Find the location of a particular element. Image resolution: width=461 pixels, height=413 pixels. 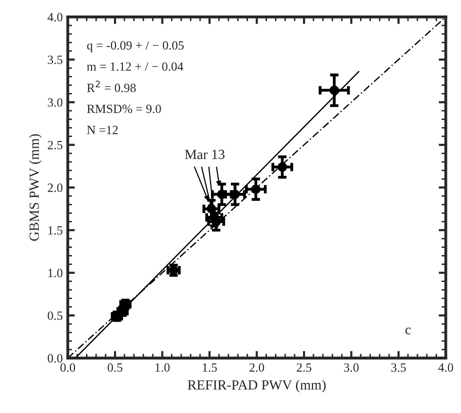

y-tick-label: 4.0 is located at coordinates (55, 17).